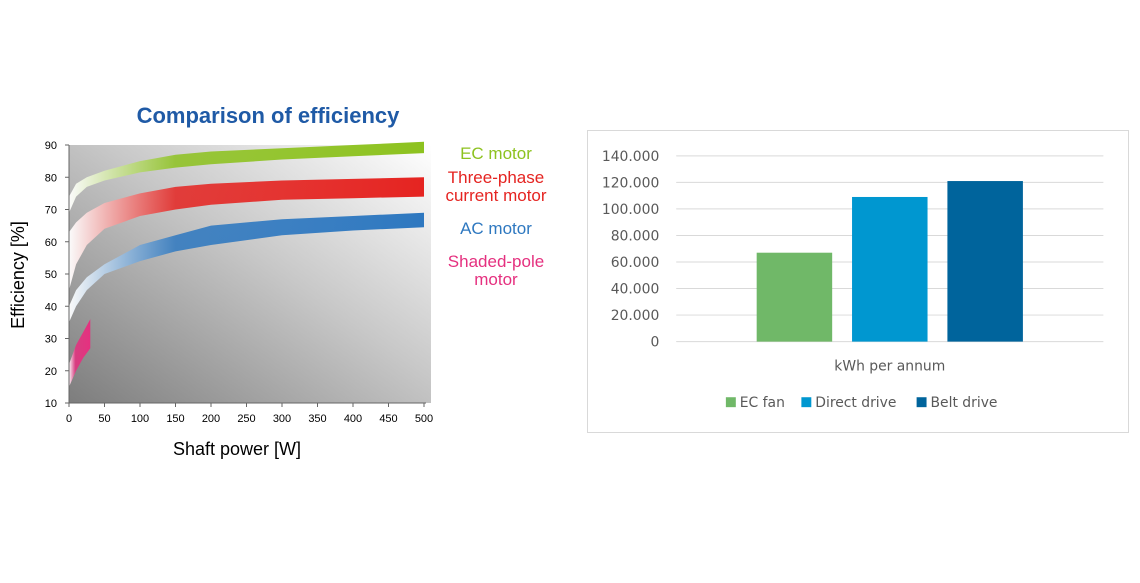 The height and width of the screenshot is (583, 1140). What do you see at coordinates (80, 353) in the screenshot?
I see `band-shaded-pole-motor` at bounding box center [80, 353].